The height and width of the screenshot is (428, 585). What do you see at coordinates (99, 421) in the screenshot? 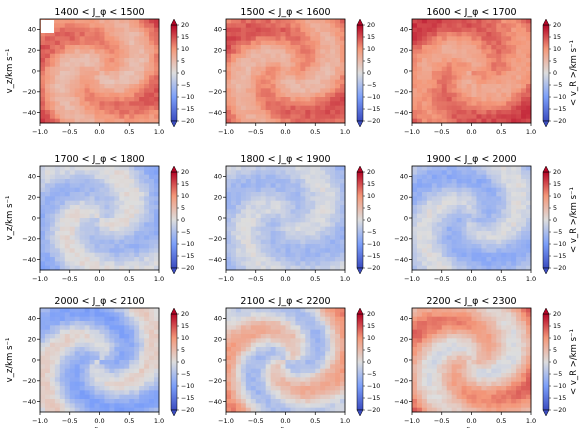
I see `x-tick-label: 0.0` at bounding box center [99, 421].